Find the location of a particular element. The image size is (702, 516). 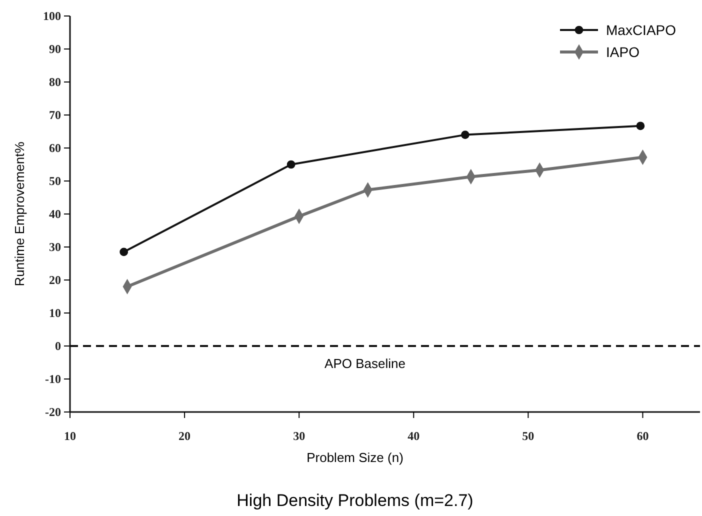

y-tick-label: 90 is located at coordinates (55, 49).